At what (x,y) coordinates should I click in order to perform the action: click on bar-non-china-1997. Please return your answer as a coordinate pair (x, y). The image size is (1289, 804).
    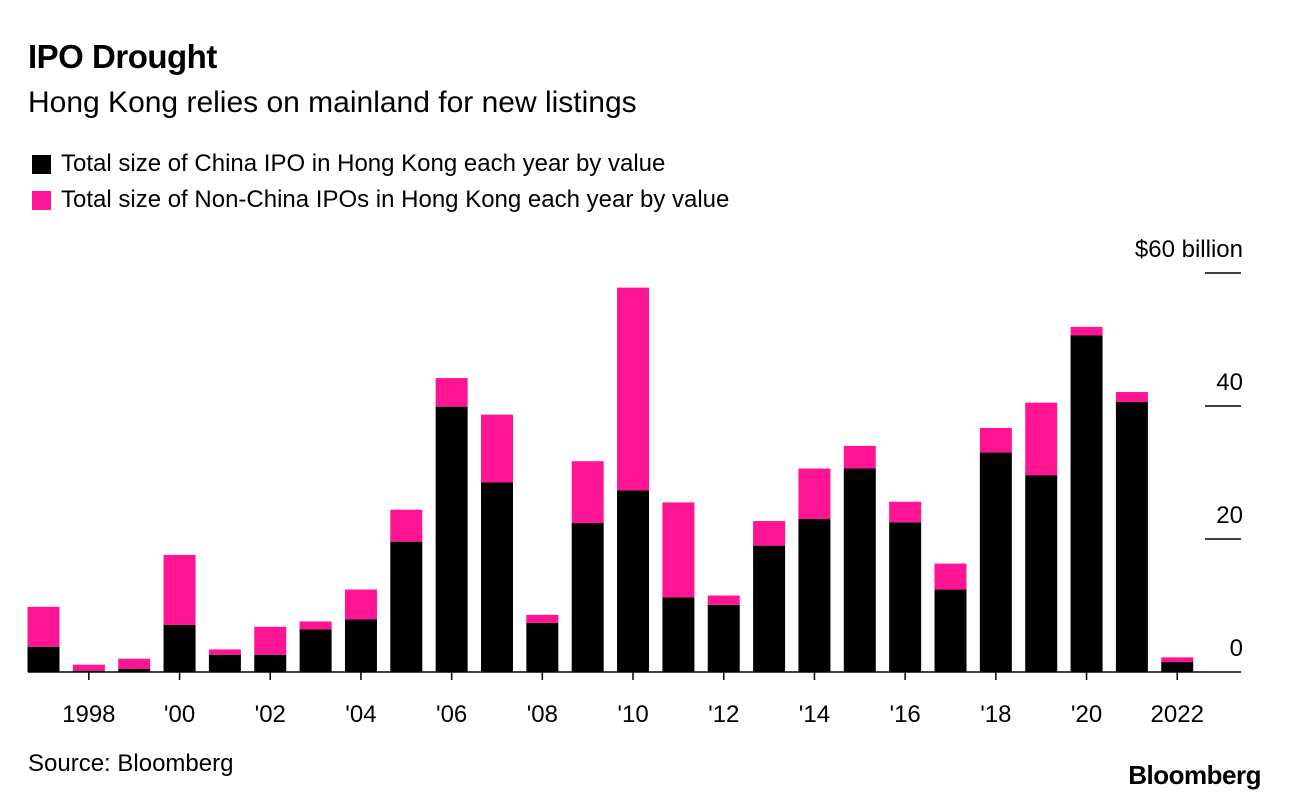
    Looking at the image, I should click on (43, 626).